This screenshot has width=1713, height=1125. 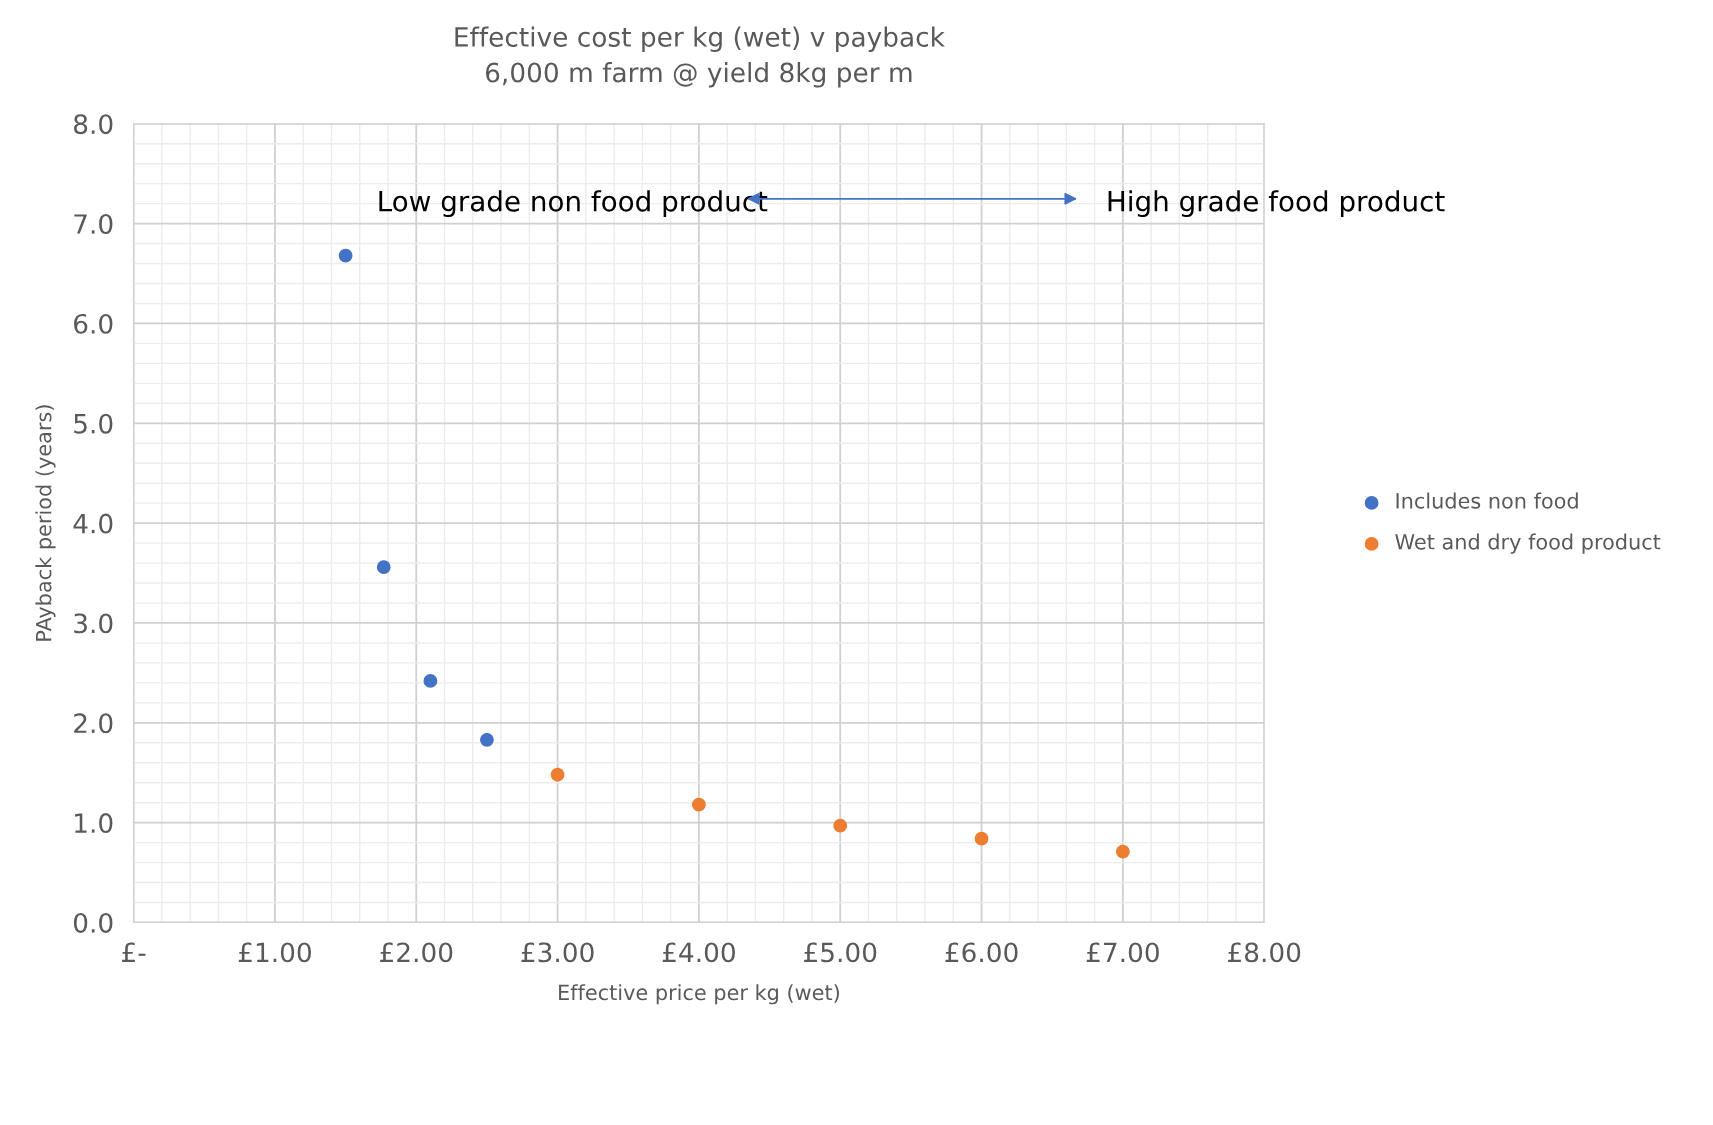 I want to click on x-tick-label: £4.00, so click(x=698, y=952).